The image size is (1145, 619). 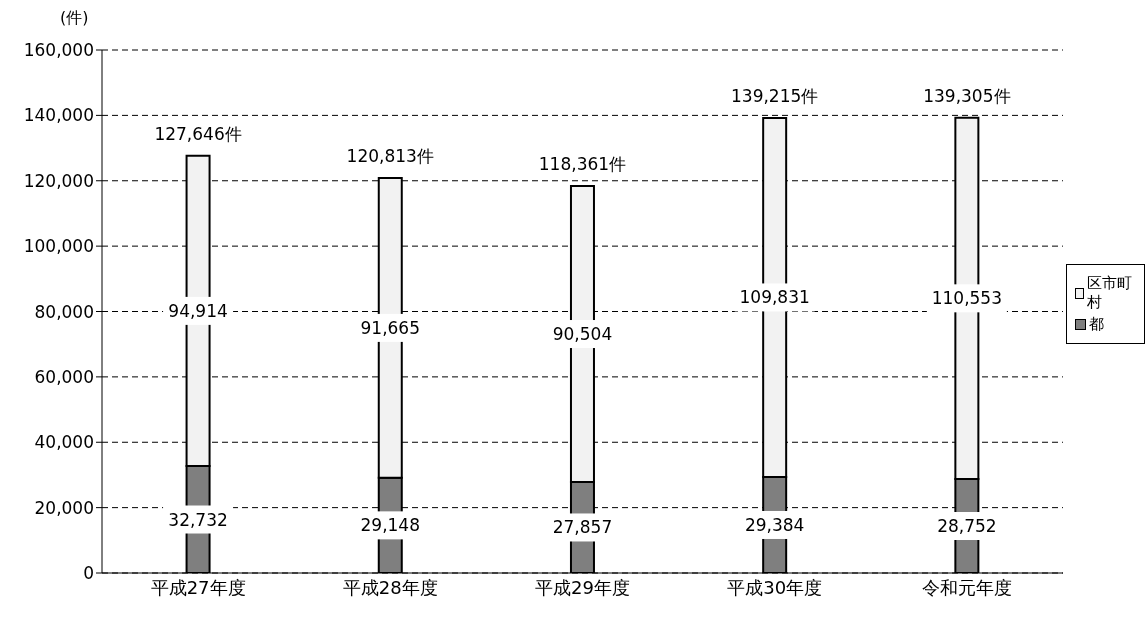 What do you see at coordinates (198, 310) in the screenshot?
I see `data-label: 94,914` at bounding box center [198, 310].